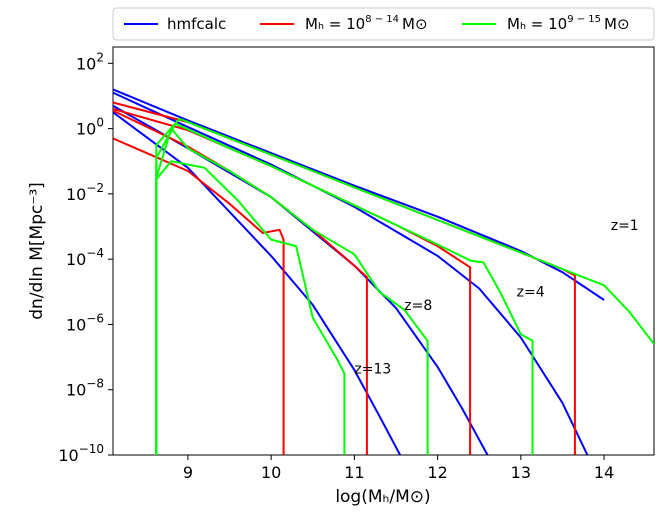 The image size is (664, 522). Describe the element at coordinates (537, 24) in the screenshot. I see `legend-label-mh-9-15-main: Mₕ = 10` at that location.